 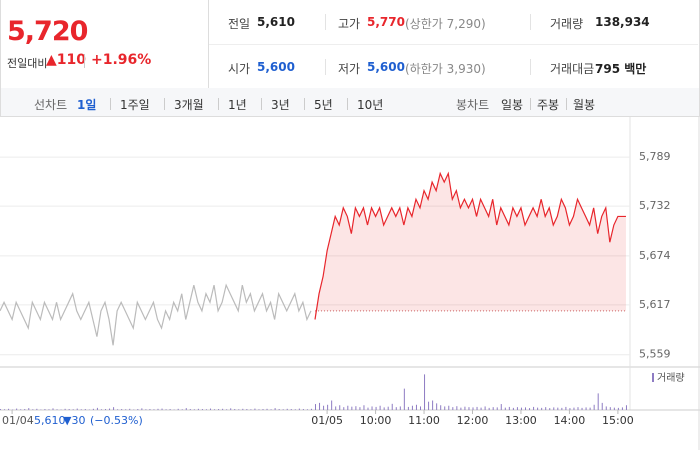 What do you see at coordinates (280, 105) in the screenshot?
I see `tab: 3년` at bounding box center [280, 105].